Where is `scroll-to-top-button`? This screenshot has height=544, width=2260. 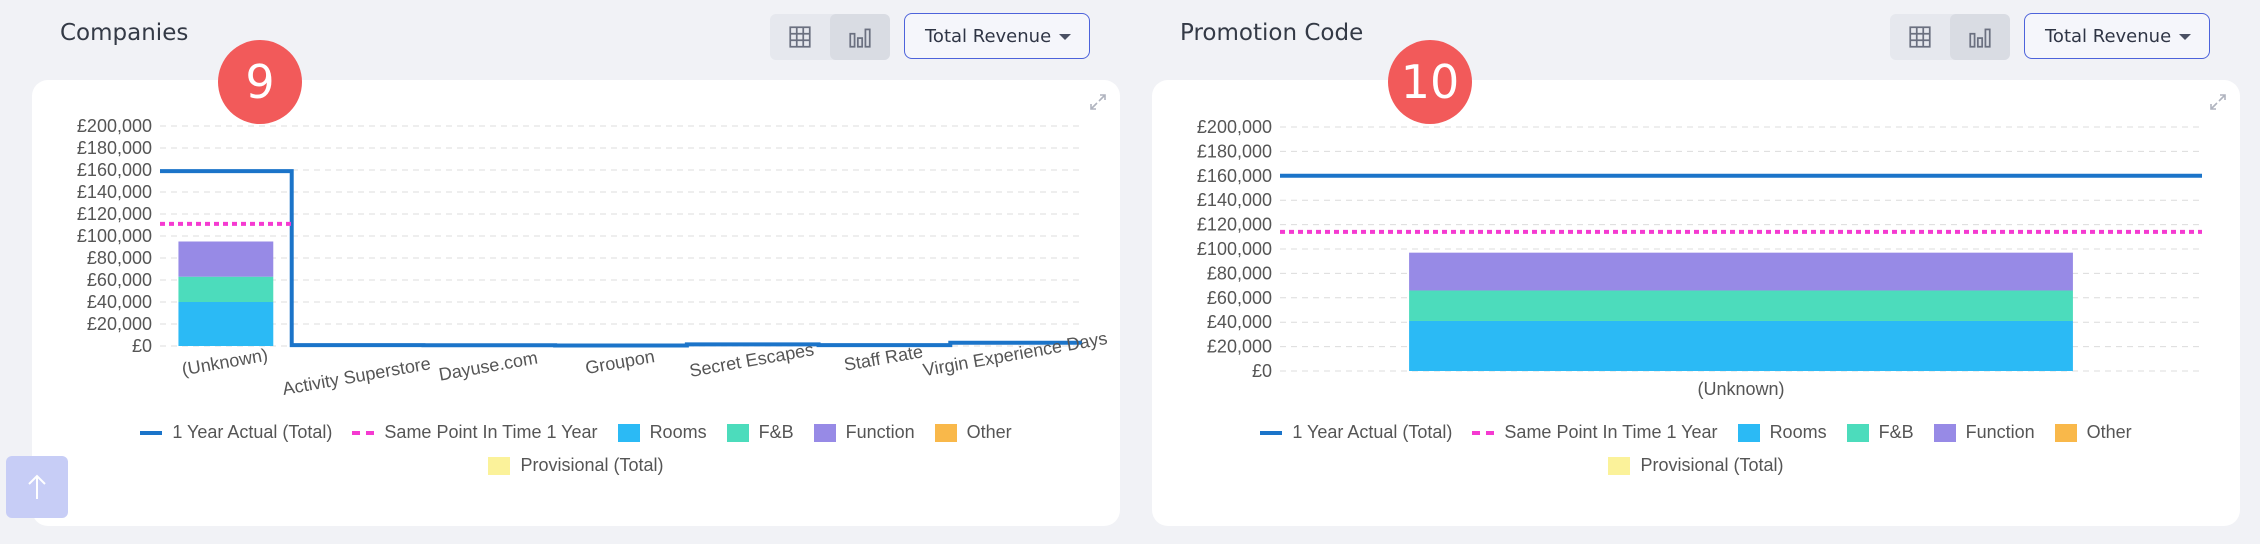 scroll-to-top-button is located at coordinates (37, 487).